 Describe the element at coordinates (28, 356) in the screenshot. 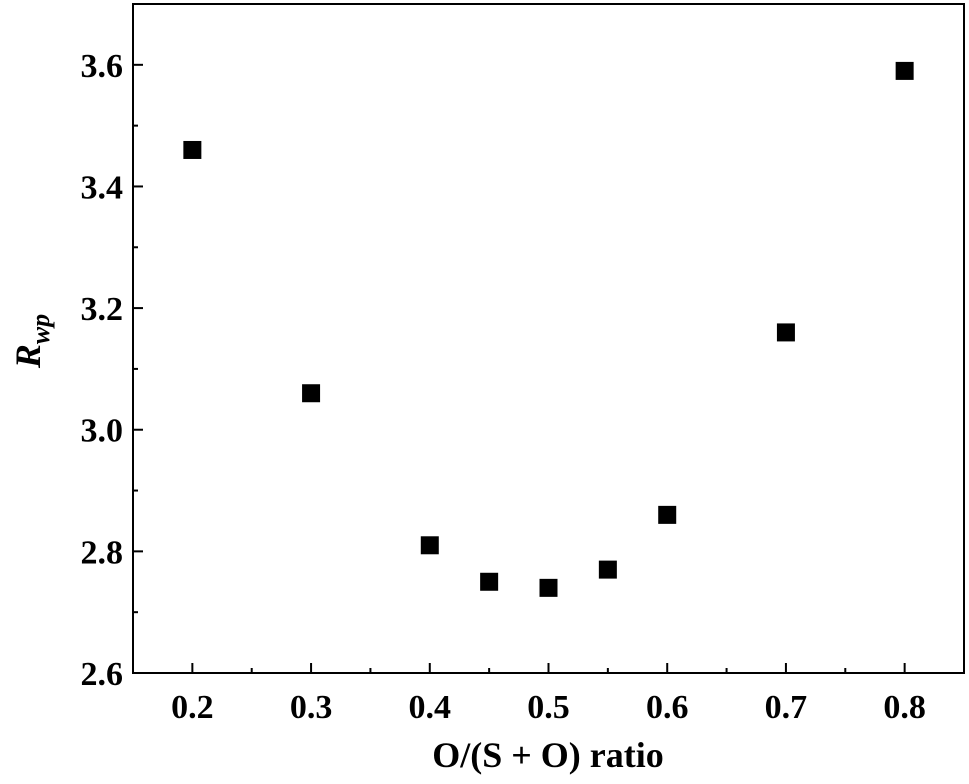

I see `y-axis-title-main: R` at that location.